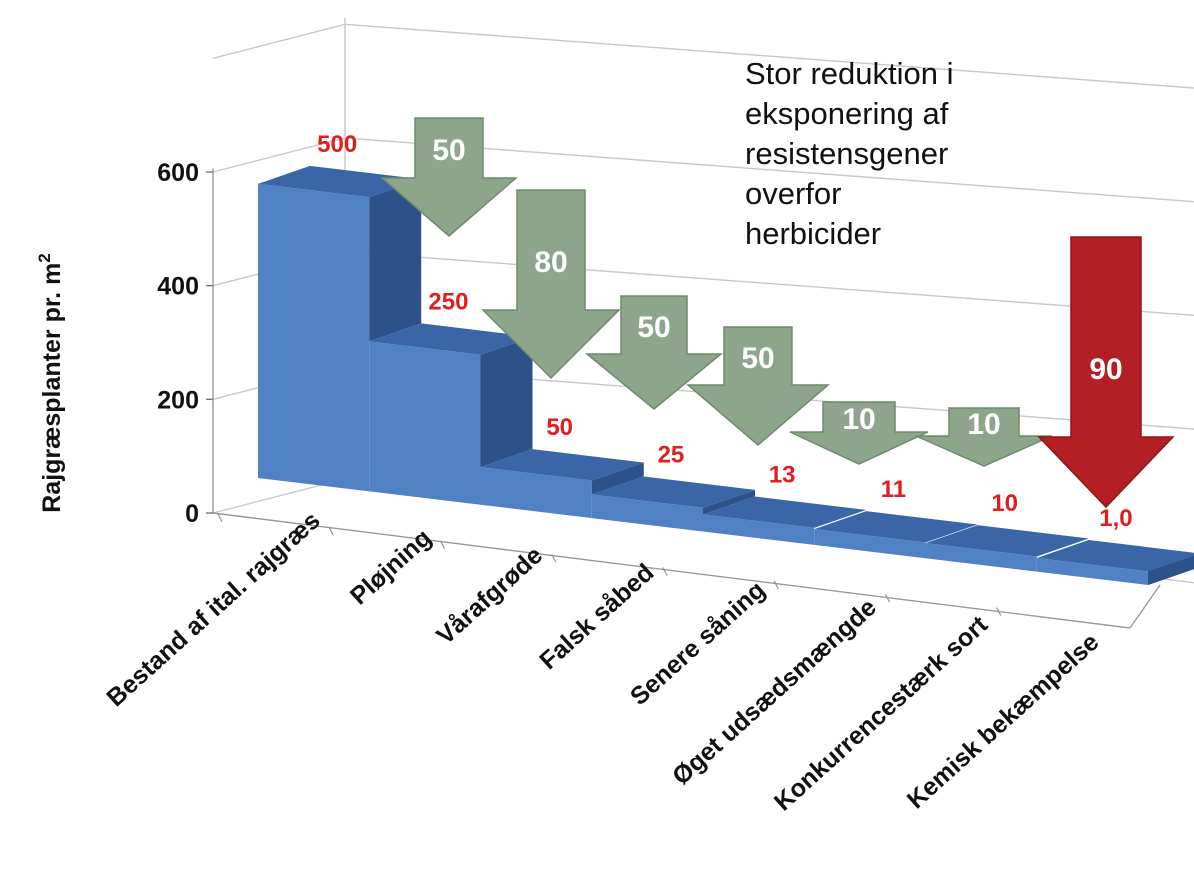 The height and width of the screenshot is (884, 1194). What do you see at coordinates (559, 427) in the screenshot?
I see `value-label: 50` at bounding box center [559, 427].